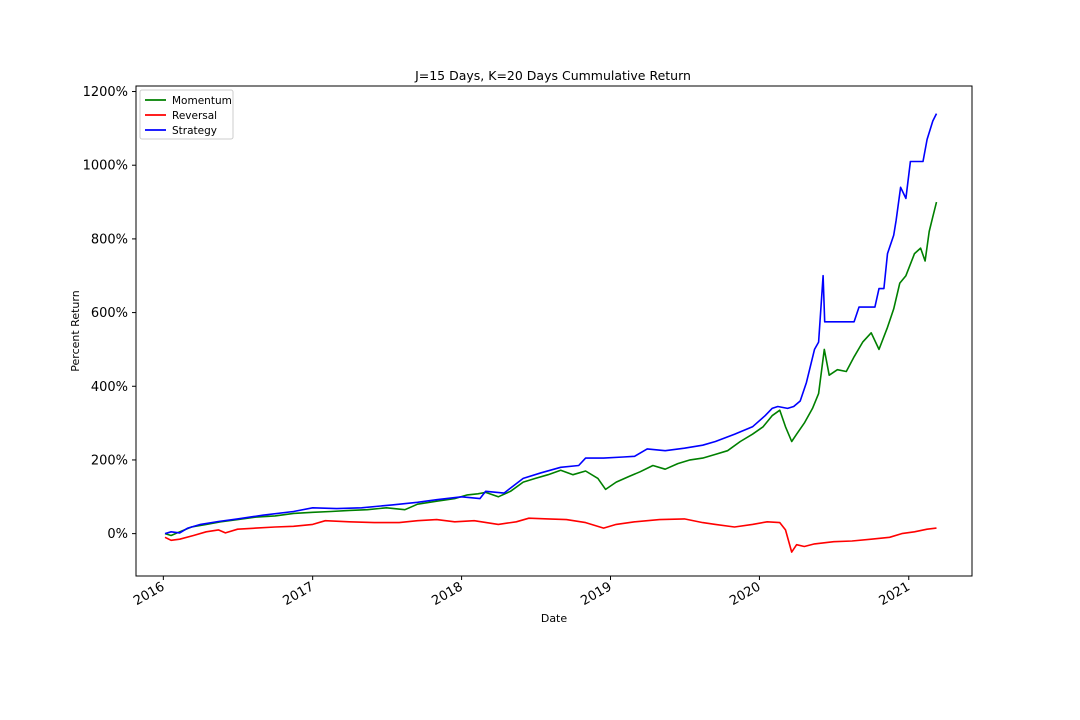  I want to click on legend-label-momentum: Momentum, so click(202, 101).